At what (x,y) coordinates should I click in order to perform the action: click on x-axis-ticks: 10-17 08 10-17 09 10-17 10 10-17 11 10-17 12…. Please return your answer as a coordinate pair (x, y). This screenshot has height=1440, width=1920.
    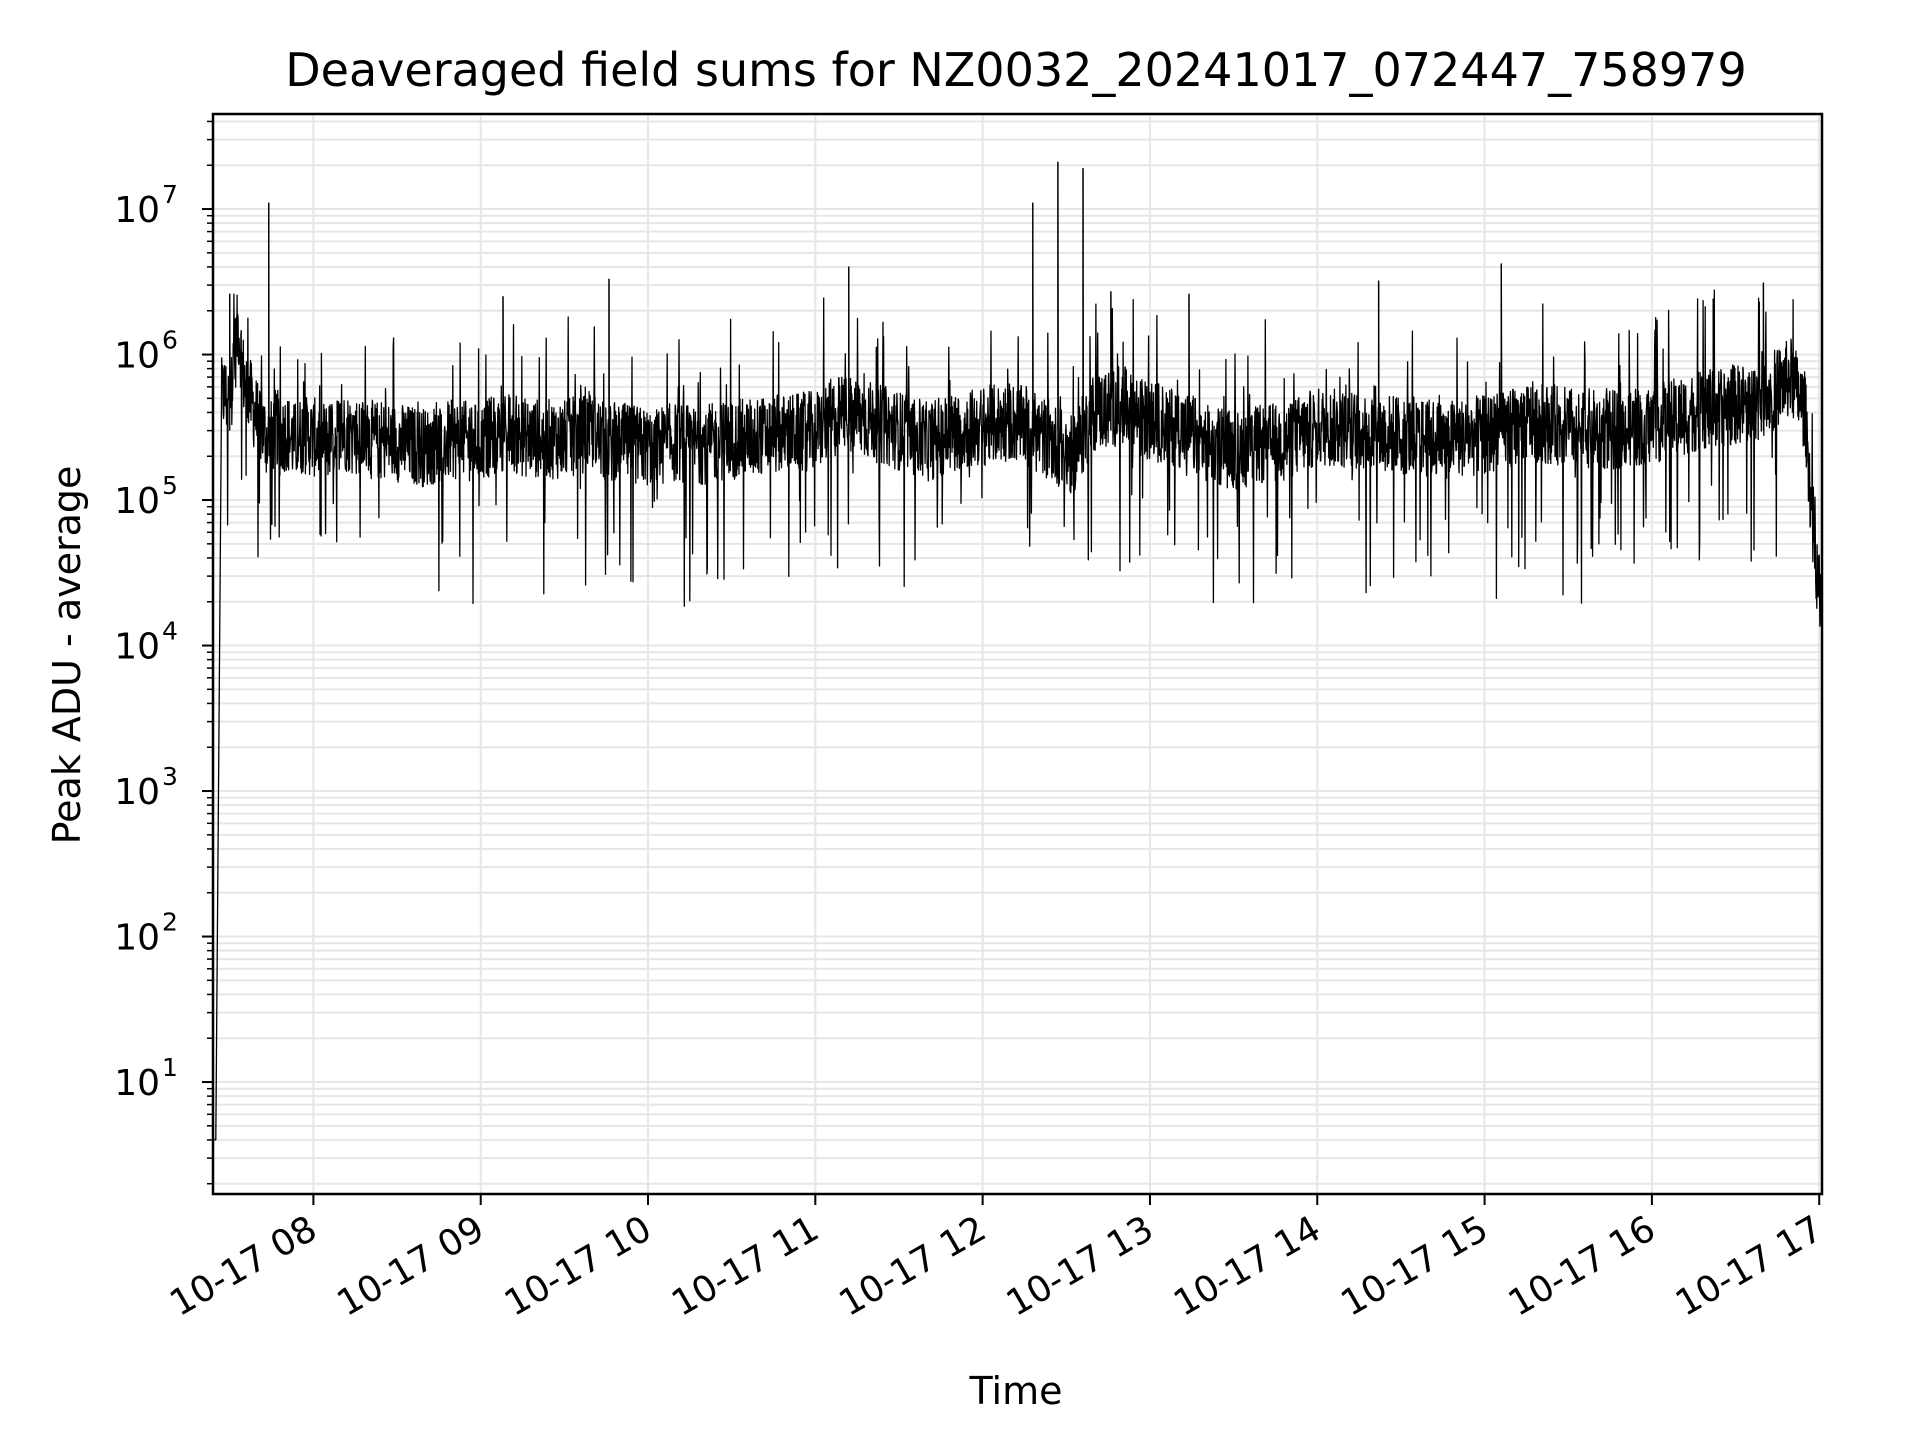
    Looking at the image, I should click on (996, 1259).